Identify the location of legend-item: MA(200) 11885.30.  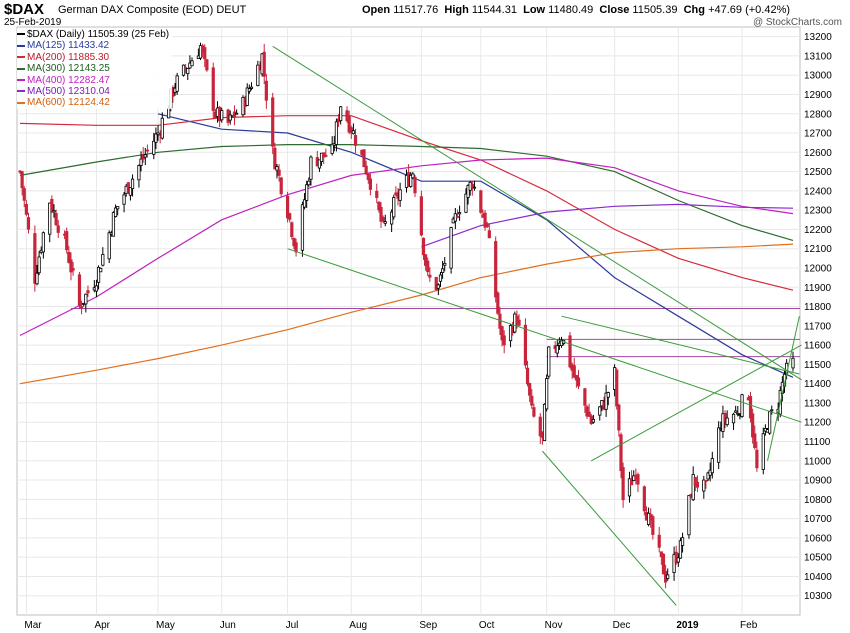
(93, 57).